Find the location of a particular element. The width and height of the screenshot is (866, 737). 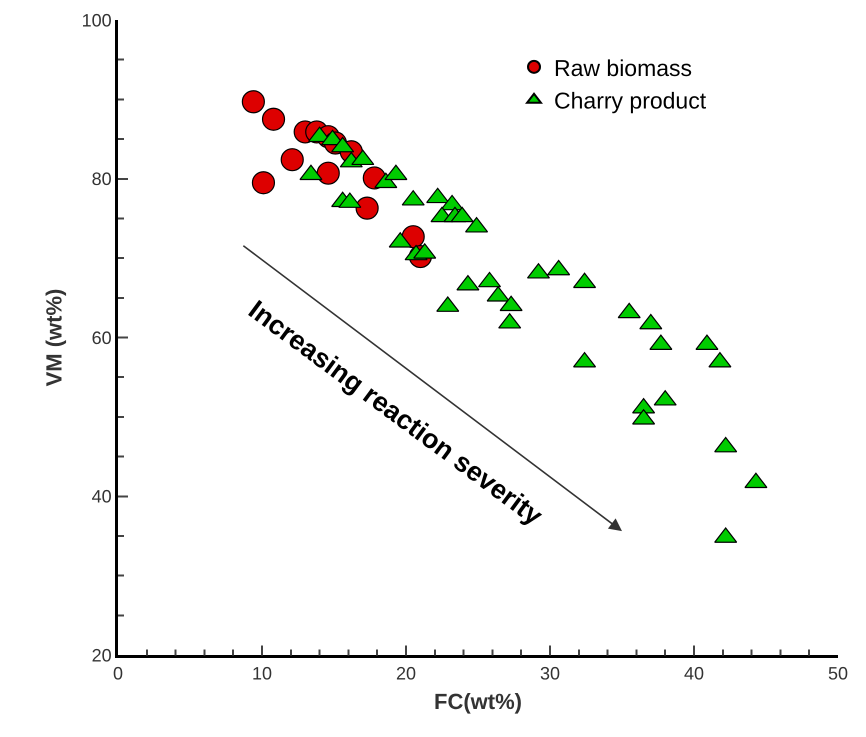

y-tick-label: 80 is located at coordinates (102, 179).